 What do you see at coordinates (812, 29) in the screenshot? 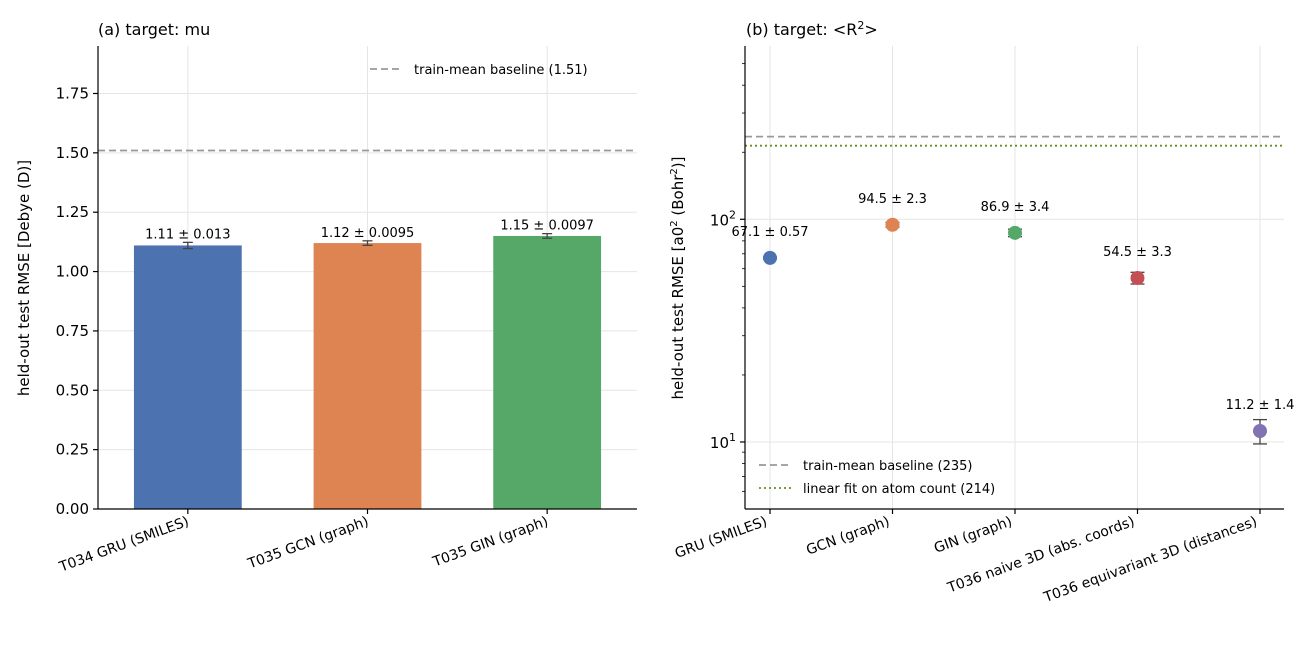
I see `panel-b-title: (b) target: <R2>` at bounding box center [812, 29].